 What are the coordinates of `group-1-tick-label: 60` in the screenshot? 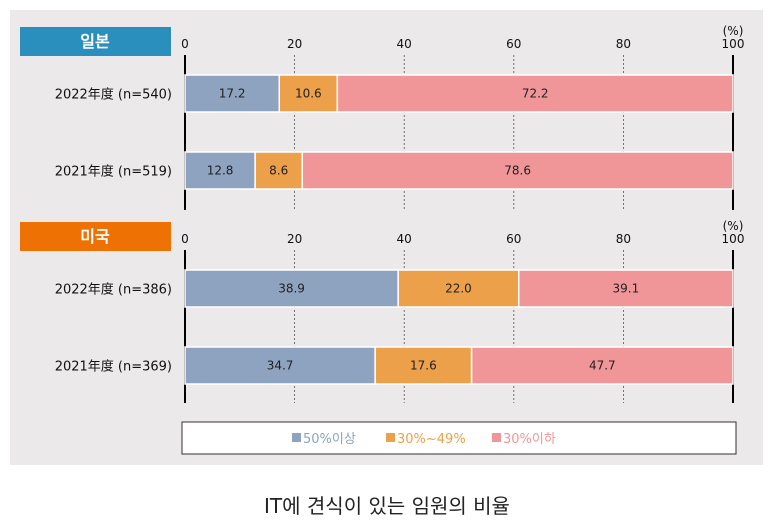 It's located at (513, 44).